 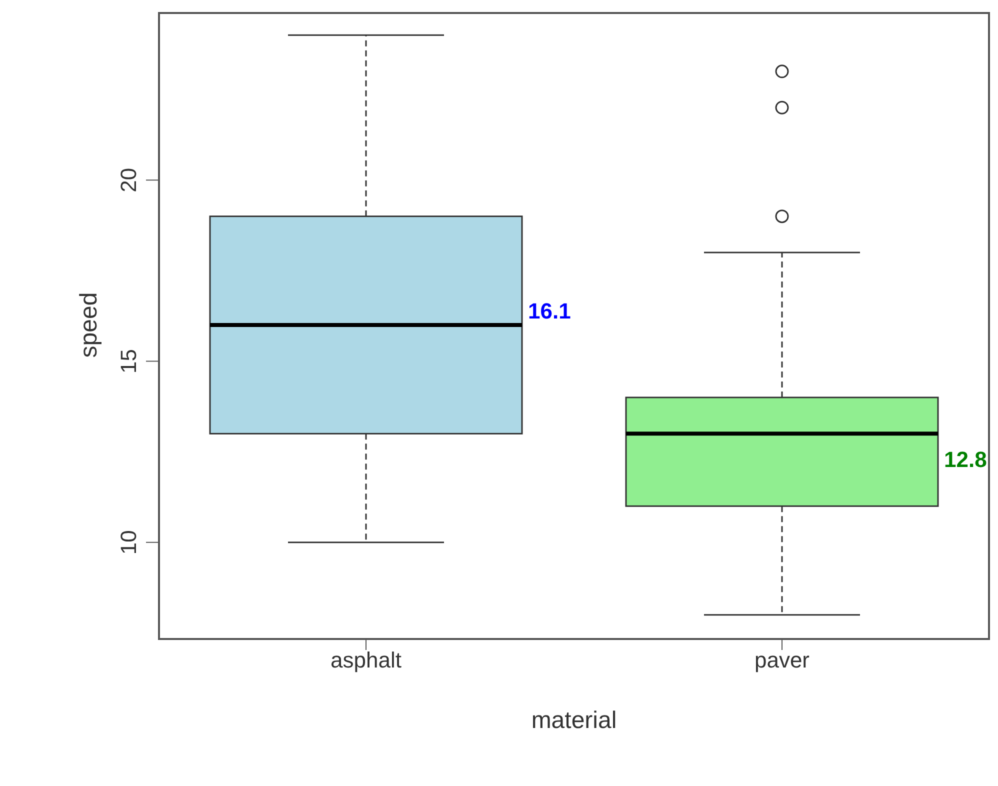 What do you see at coordinates (965, 459) in the screenshot?
I see `annotation: 12.8` at bounding box center [965, 459].